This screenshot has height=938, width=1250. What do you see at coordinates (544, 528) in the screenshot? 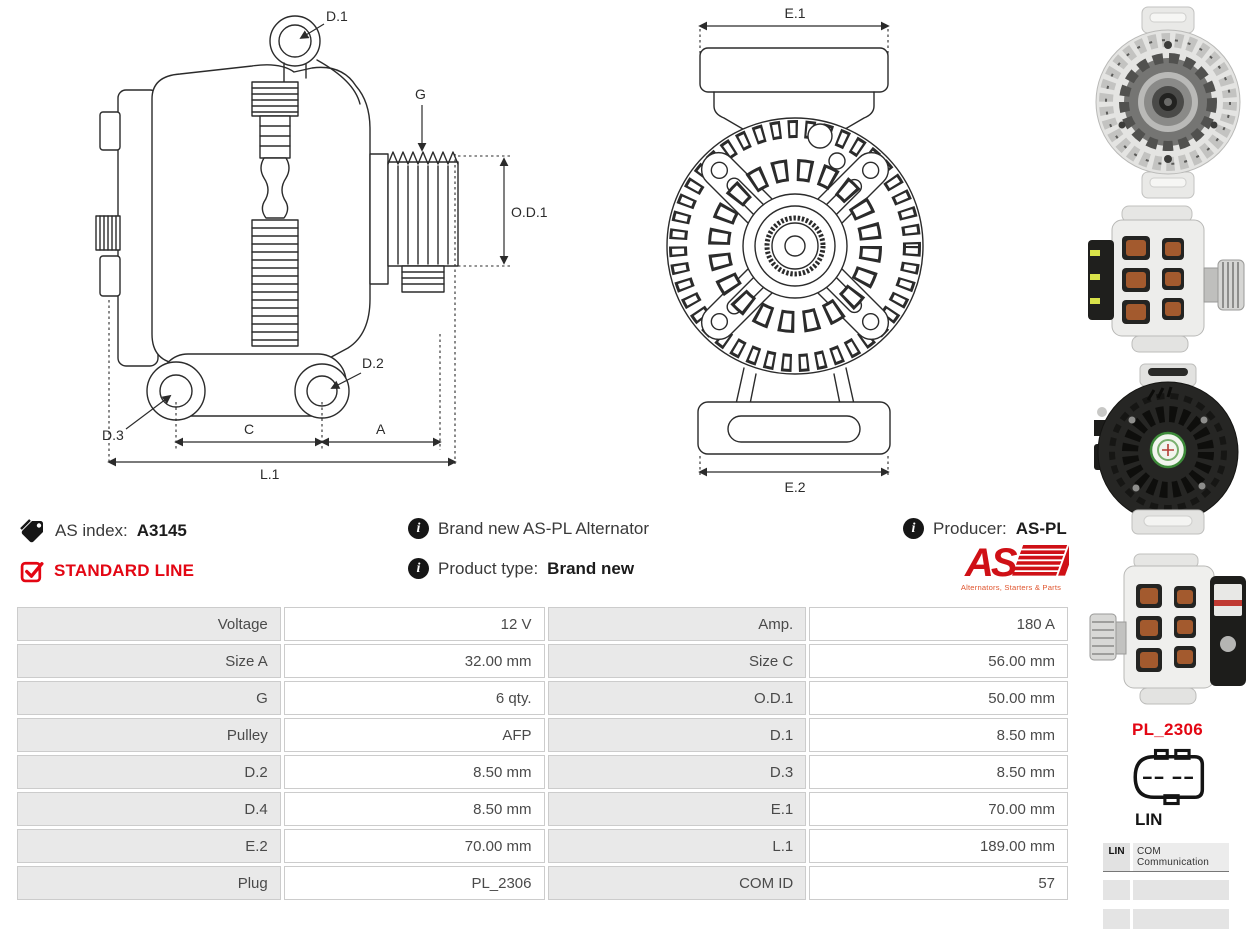
I see `product-description: Brand new AS-PL Alternator` at bounding box center [544, 528].